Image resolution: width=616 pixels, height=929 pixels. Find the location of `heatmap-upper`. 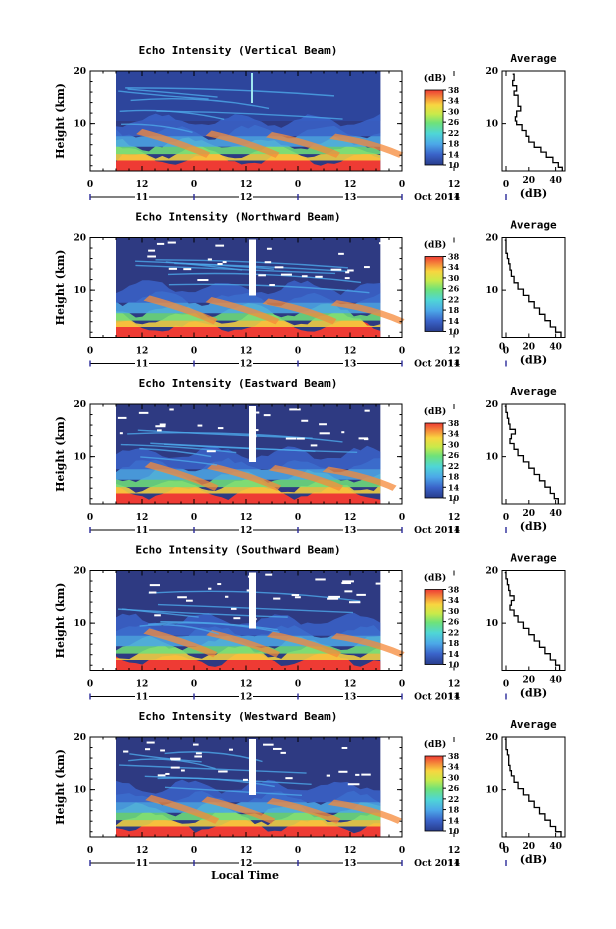

heatmap-upper is located at coordinates (248, 96).